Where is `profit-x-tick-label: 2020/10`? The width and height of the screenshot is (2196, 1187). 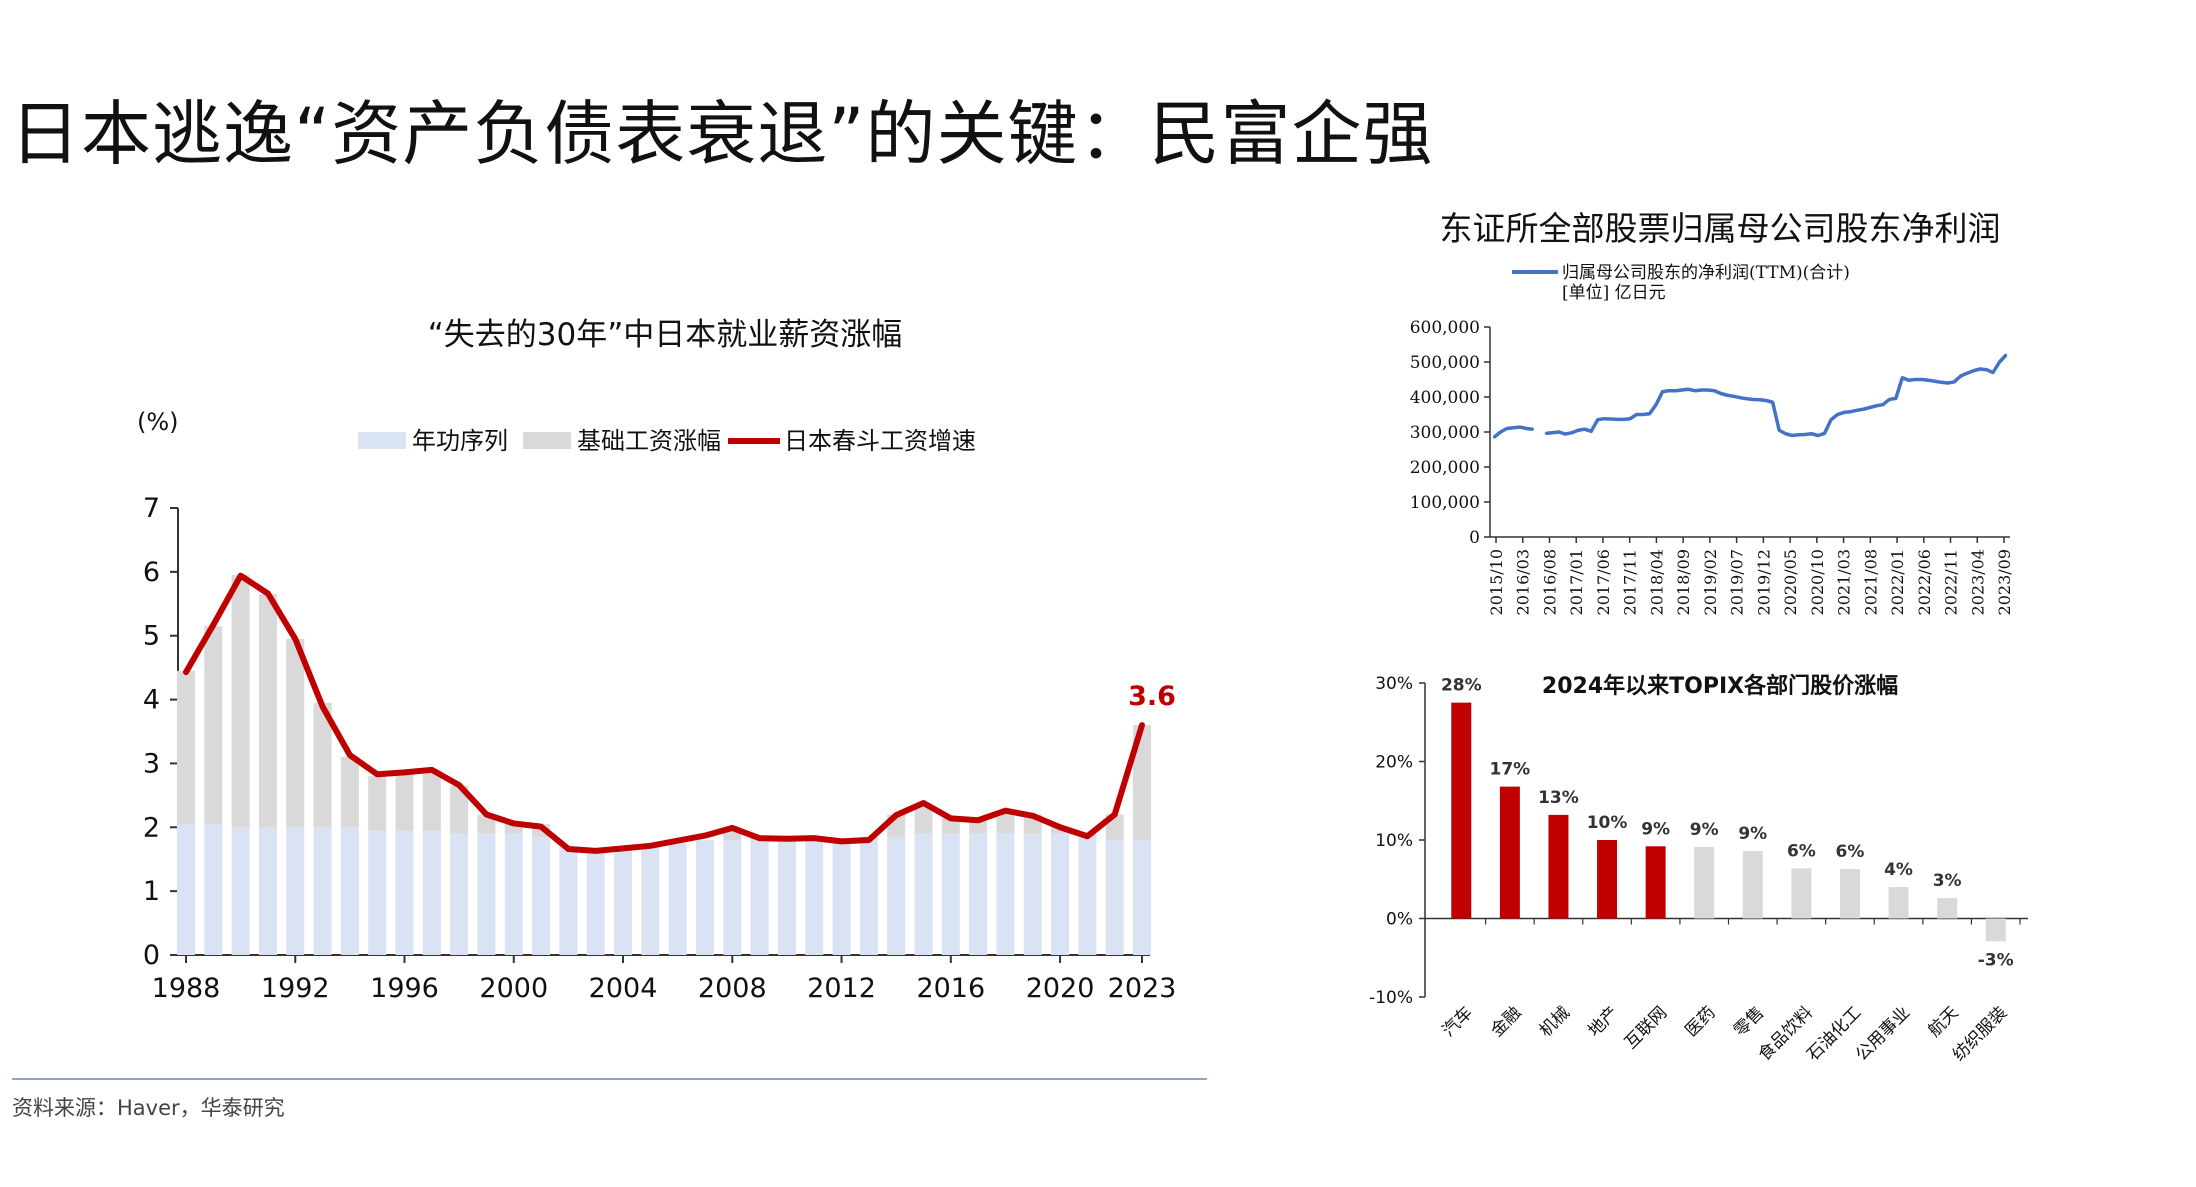 profit-x-tick-label: 2020/10 is located at coordinates (1817, 582).